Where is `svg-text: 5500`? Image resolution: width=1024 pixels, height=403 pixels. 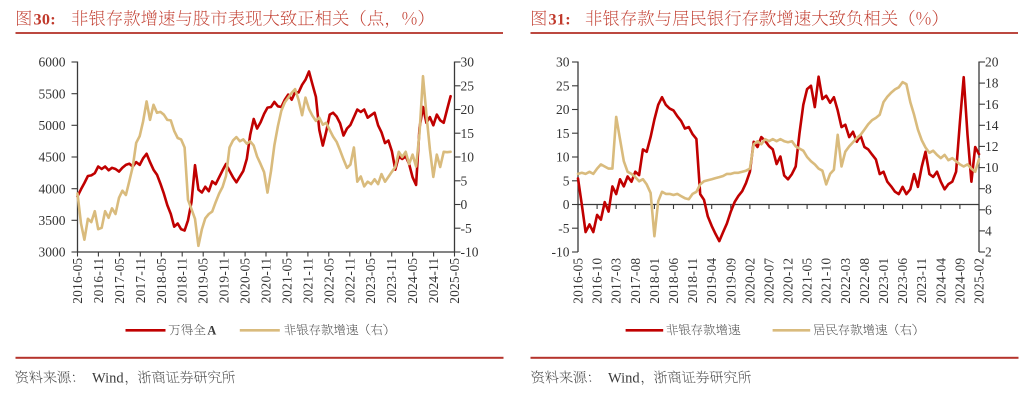
svg-text: 5500 is located at coordinates (52, 93).